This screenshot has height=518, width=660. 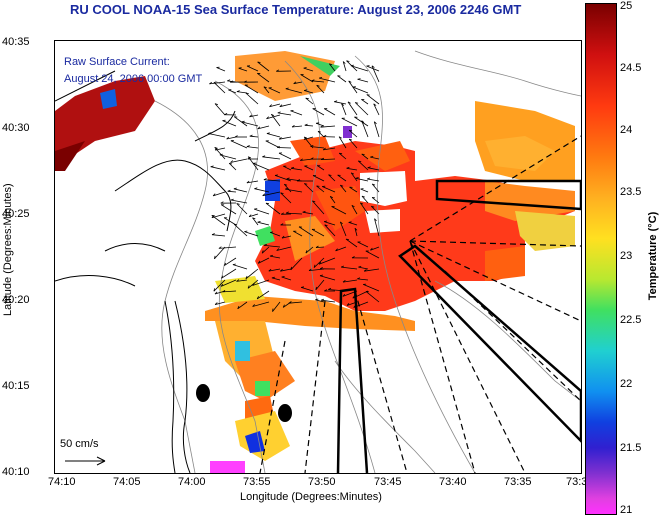 I want to click on colorbar-tick: 22, so click(x=626, y=384).